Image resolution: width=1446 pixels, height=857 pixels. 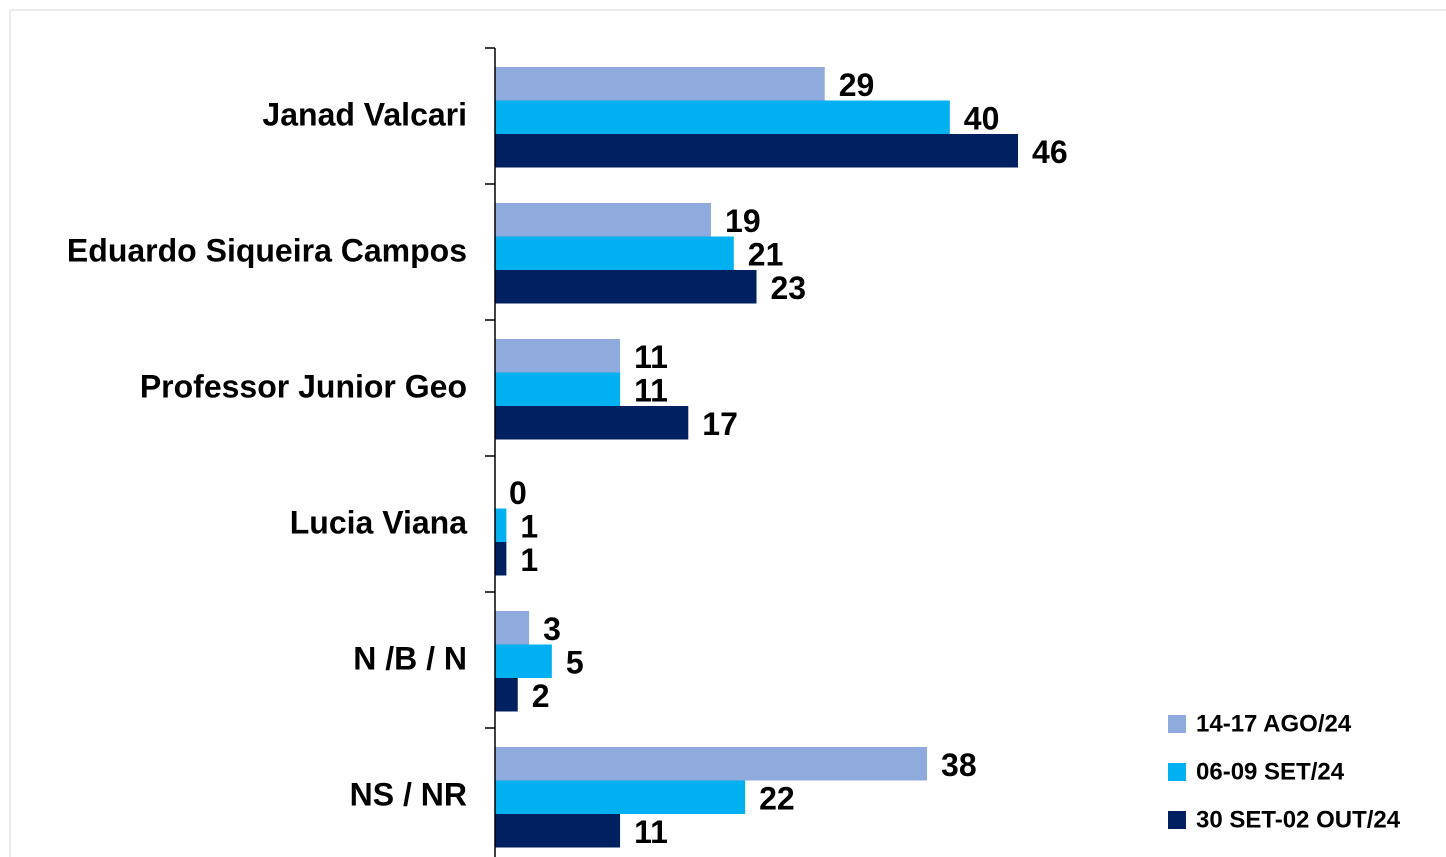 I want to click on value-label: 17, so click(x=720, y=424).